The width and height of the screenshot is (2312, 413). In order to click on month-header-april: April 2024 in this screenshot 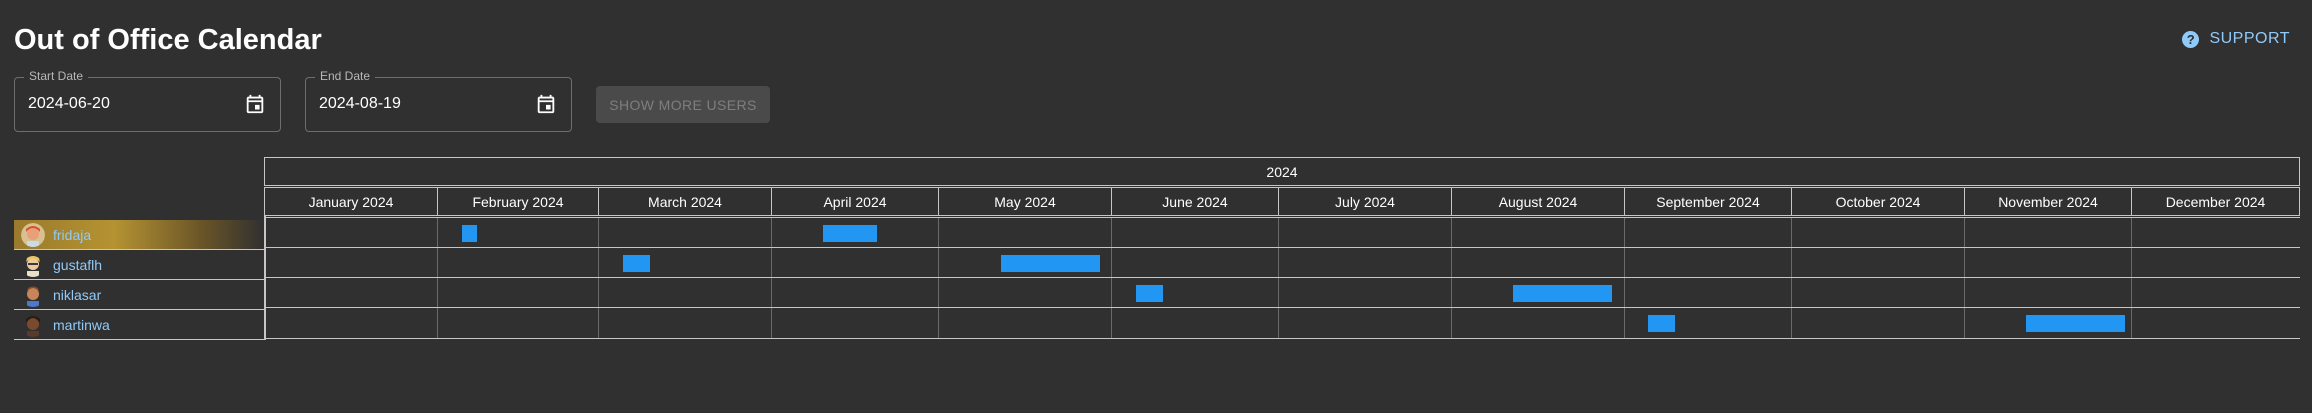, I will do `click(855, 201)`.